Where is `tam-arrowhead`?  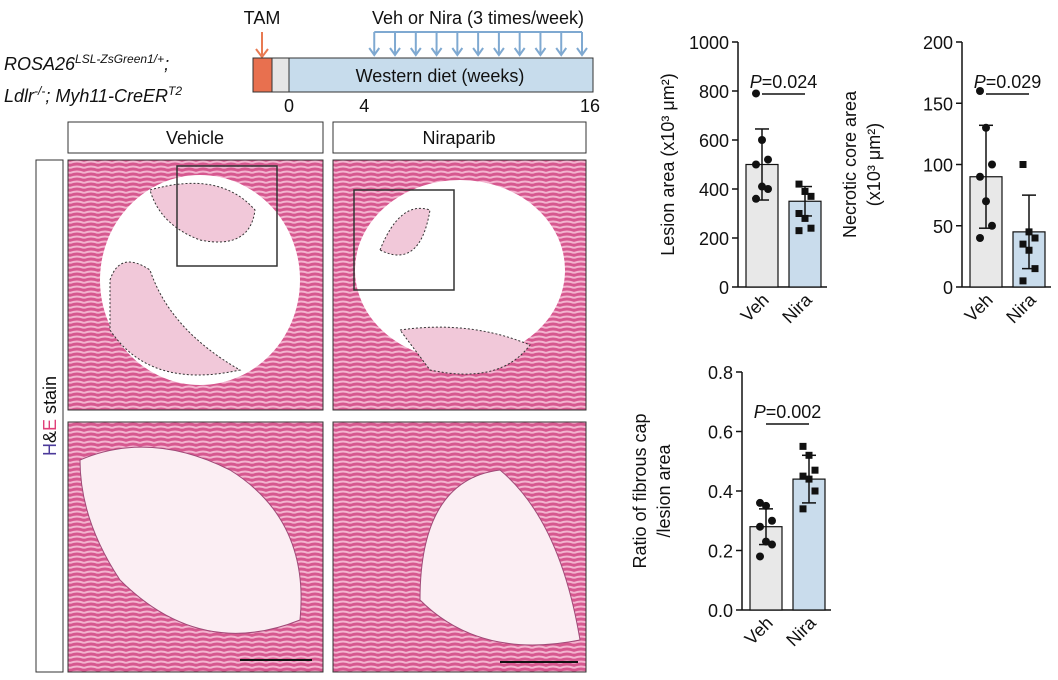 tam-arrowhead is located at coordinates (262, 53).